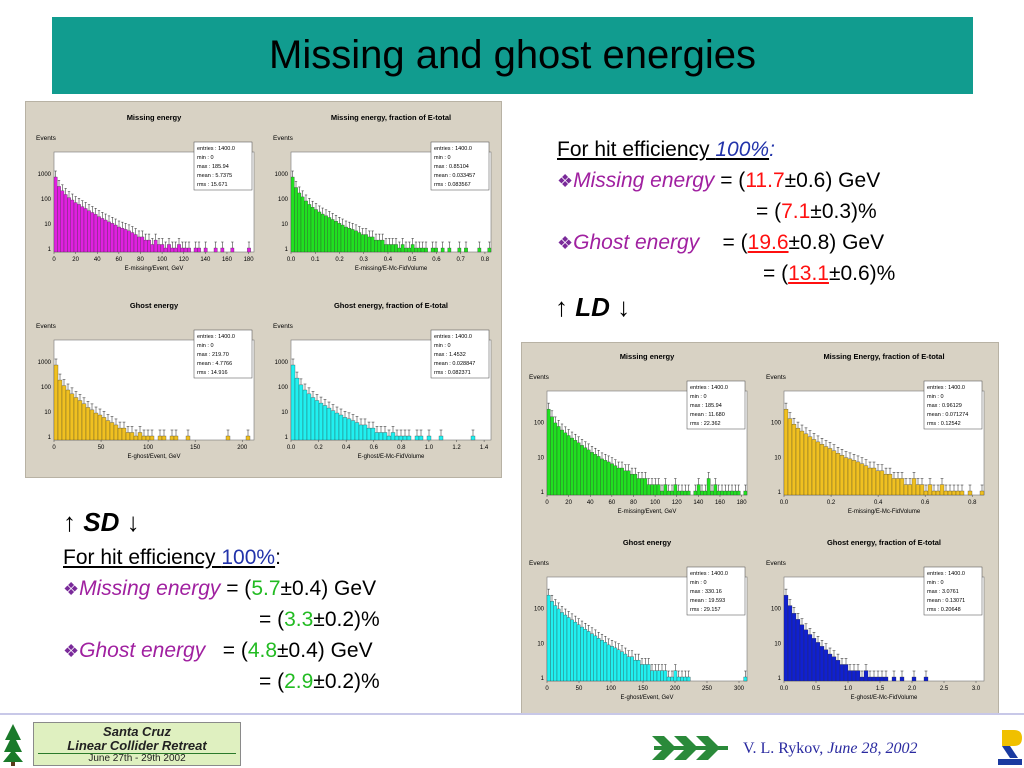  Describe the element at coordinates (140, 260) in the screenshot. I see `x-tick-label: 80` at that location.